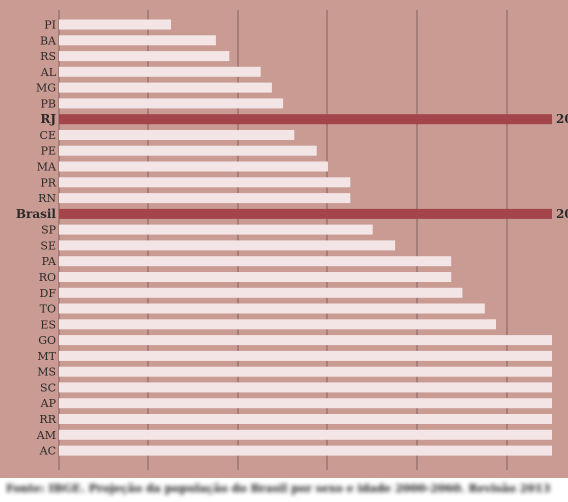 The width and height of the screenshot is (568, 502). Describe the element at coordinates (216, 229) in the screenshot. I see `bar-sp` at that location.